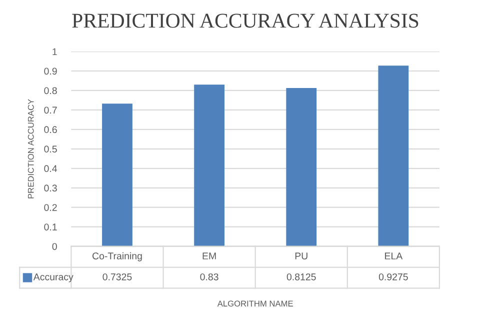  Describe the element at coordinates (51, 168) in the screenshot. I see `y-tick-label: 0.4` at that location.